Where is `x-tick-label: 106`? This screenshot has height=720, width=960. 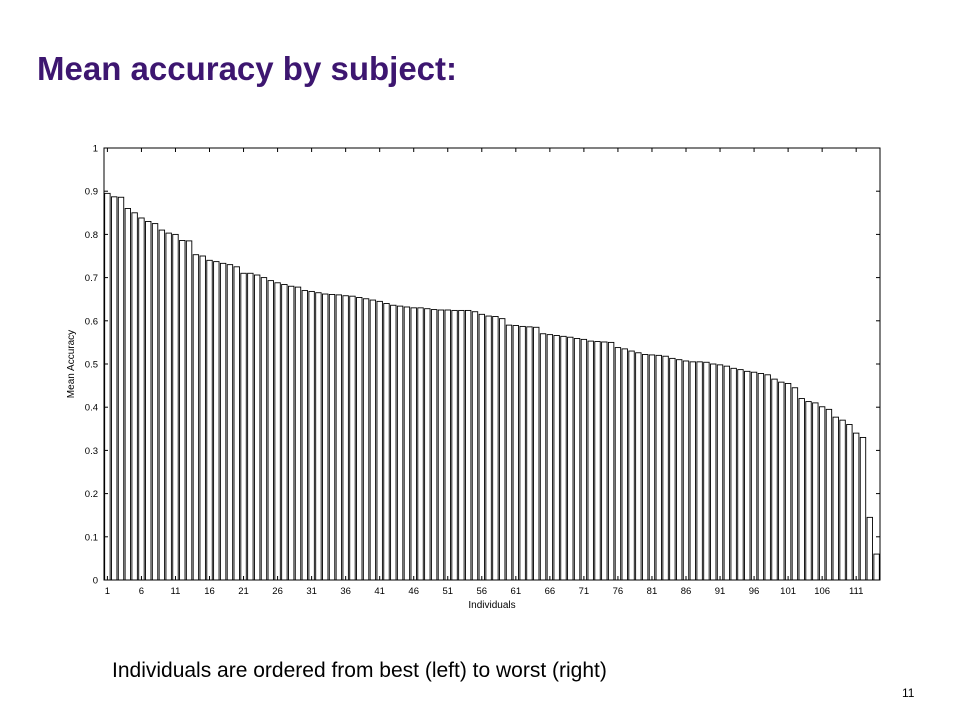 x-tick-label: 106 is located at coordinates (822, 591).